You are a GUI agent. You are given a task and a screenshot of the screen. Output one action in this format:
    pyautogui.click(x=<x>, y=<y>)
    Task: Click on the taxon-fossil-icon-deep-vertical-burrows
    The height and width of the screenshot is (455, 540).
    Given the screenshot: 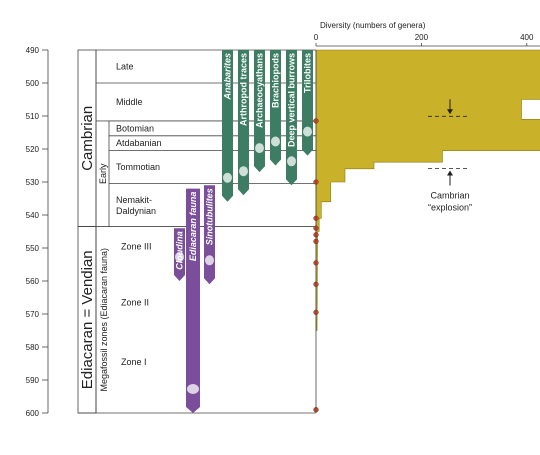 What is the action you would take?
    pyautogui.click(x=291, y=161)
    